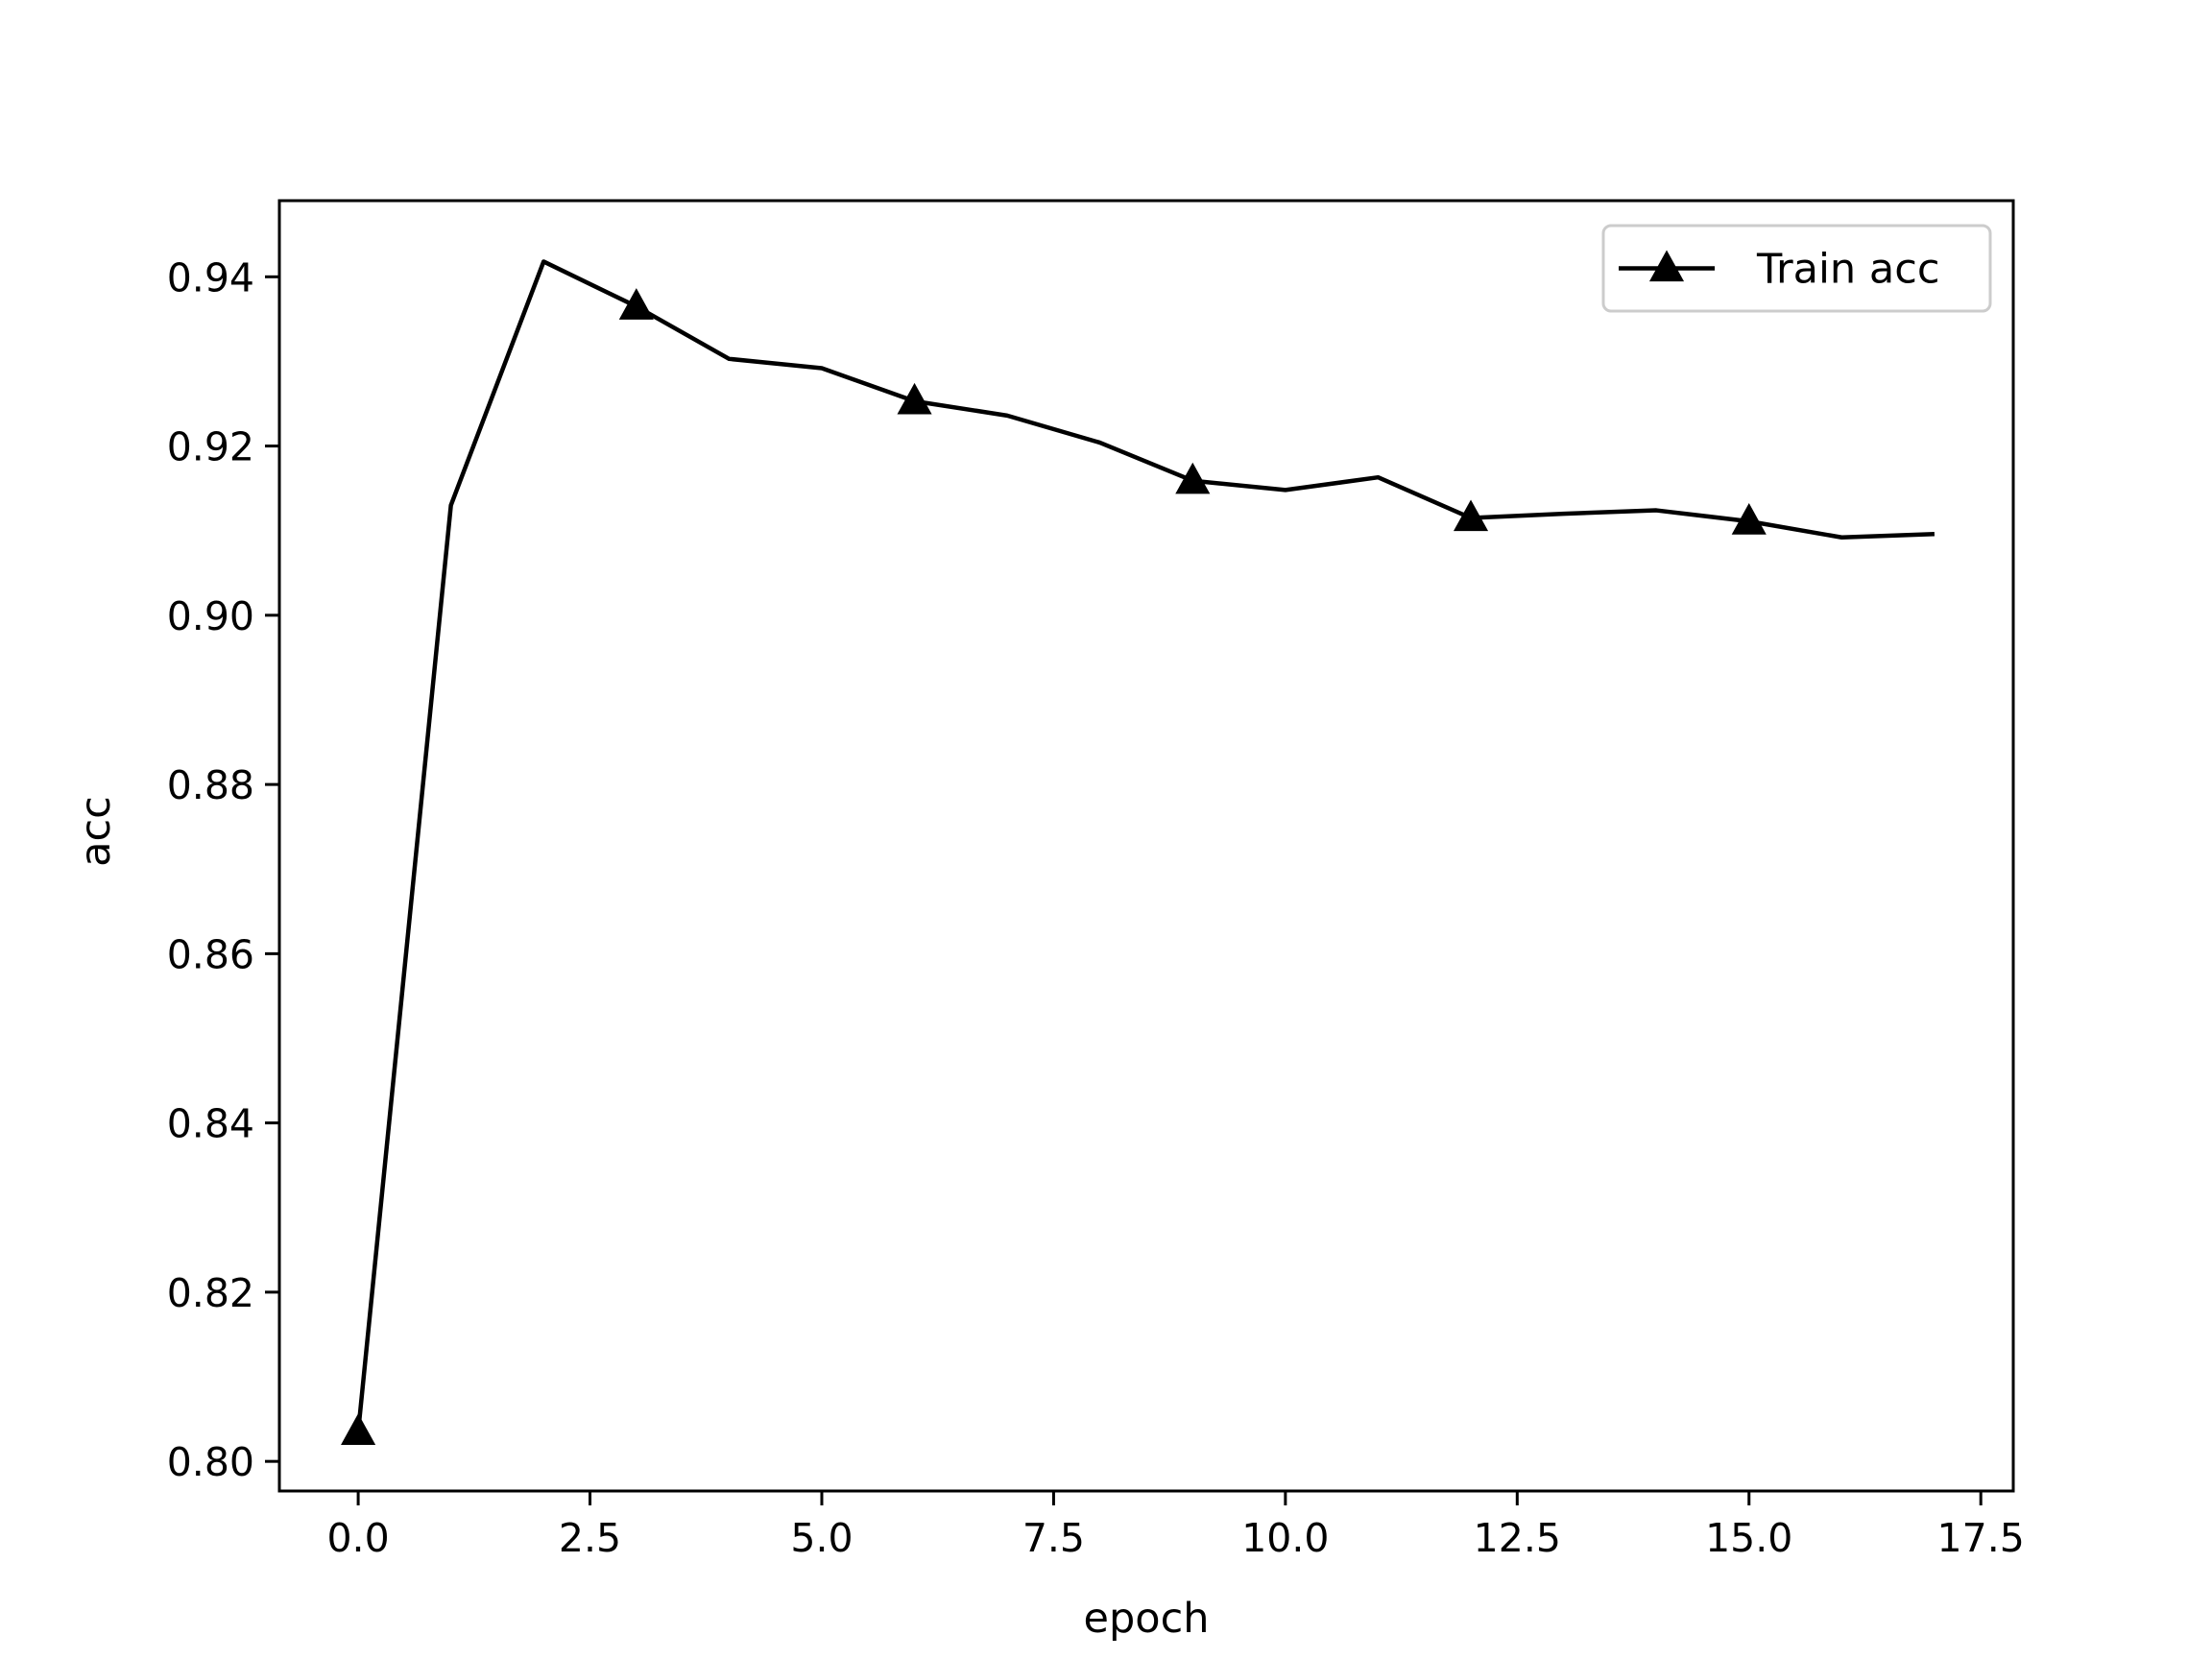 The height and width of the screenshot is (1659, 2212). What do you see at coordinates (1847, 270) in the screenshot?
I see `legend-label: Train acc` at bounding box center [1847, 270].